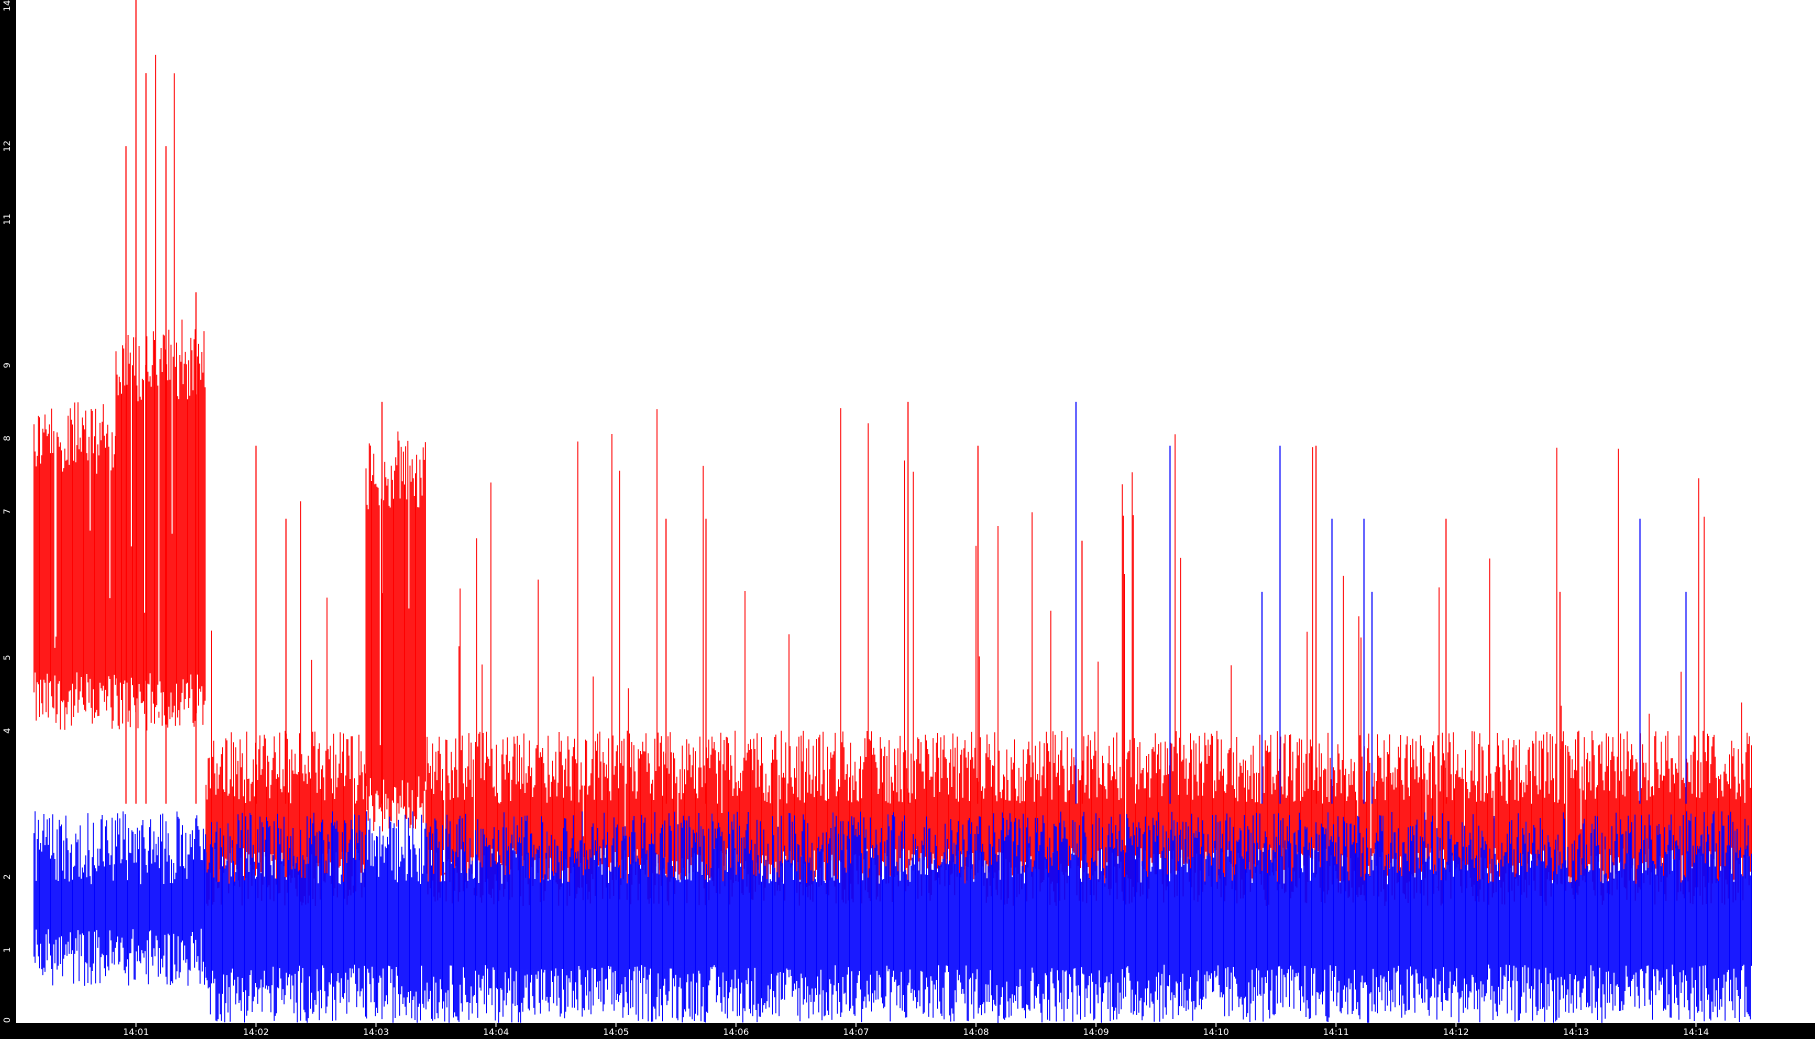 The height and width of the screenshot is (1039, 1815). Describe the element at coordinates (1696, 1033) in the screenshot. I see `x-tick-label: 14:14` at that location.